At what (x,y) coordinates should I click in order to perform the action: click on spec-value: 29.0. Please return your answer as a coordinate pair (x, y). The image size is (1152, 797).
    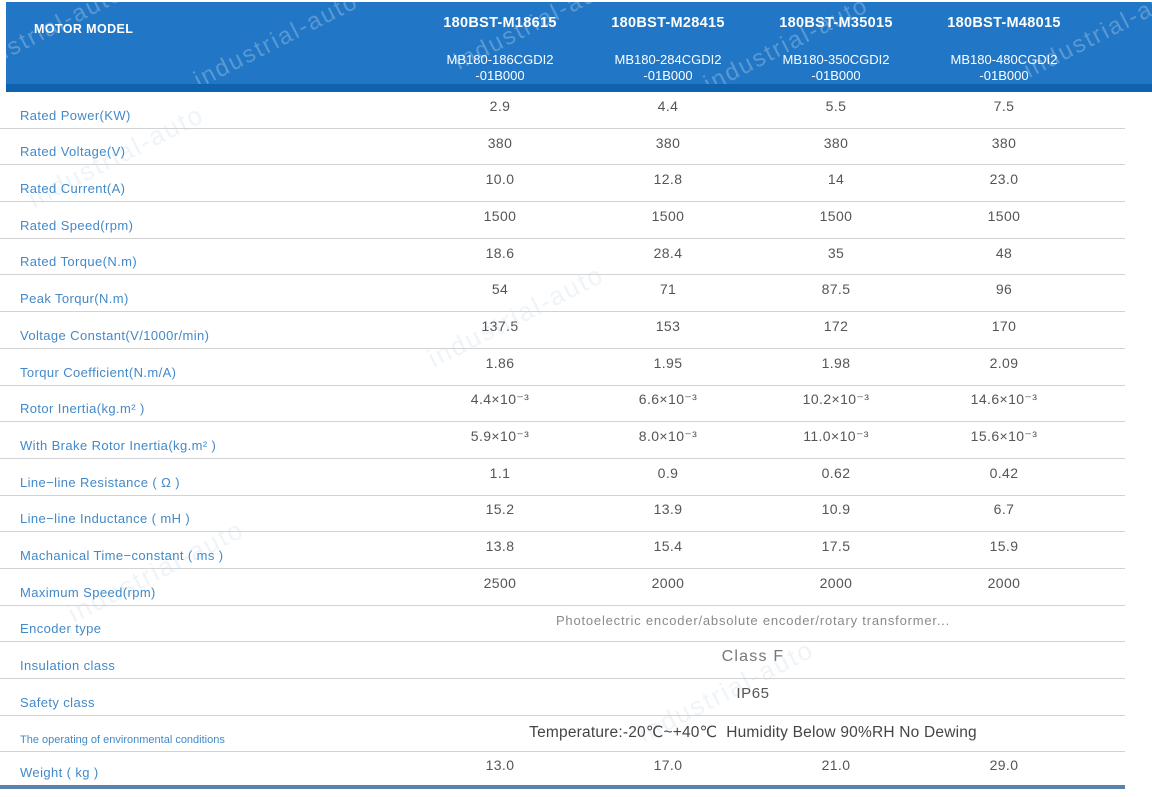
    Looking at the image, I should click on (1004, 764).